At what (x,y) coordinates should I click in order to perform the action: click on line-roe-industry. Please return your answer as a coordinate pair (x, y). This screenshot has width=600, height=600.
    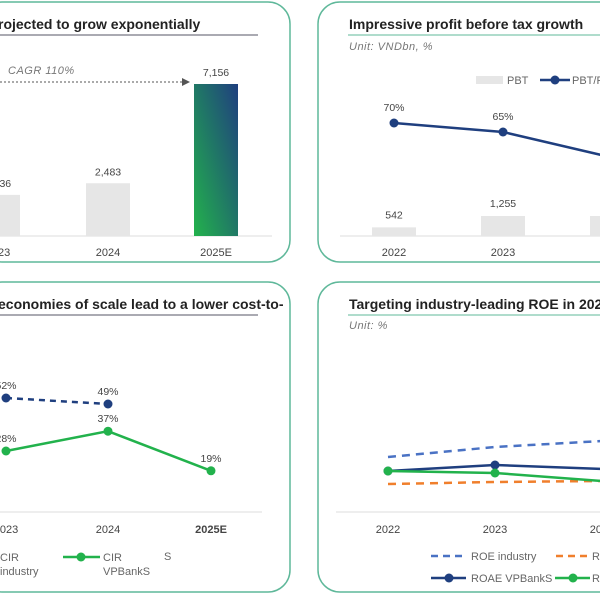
    Looking at the image, I should click on (493, 449).